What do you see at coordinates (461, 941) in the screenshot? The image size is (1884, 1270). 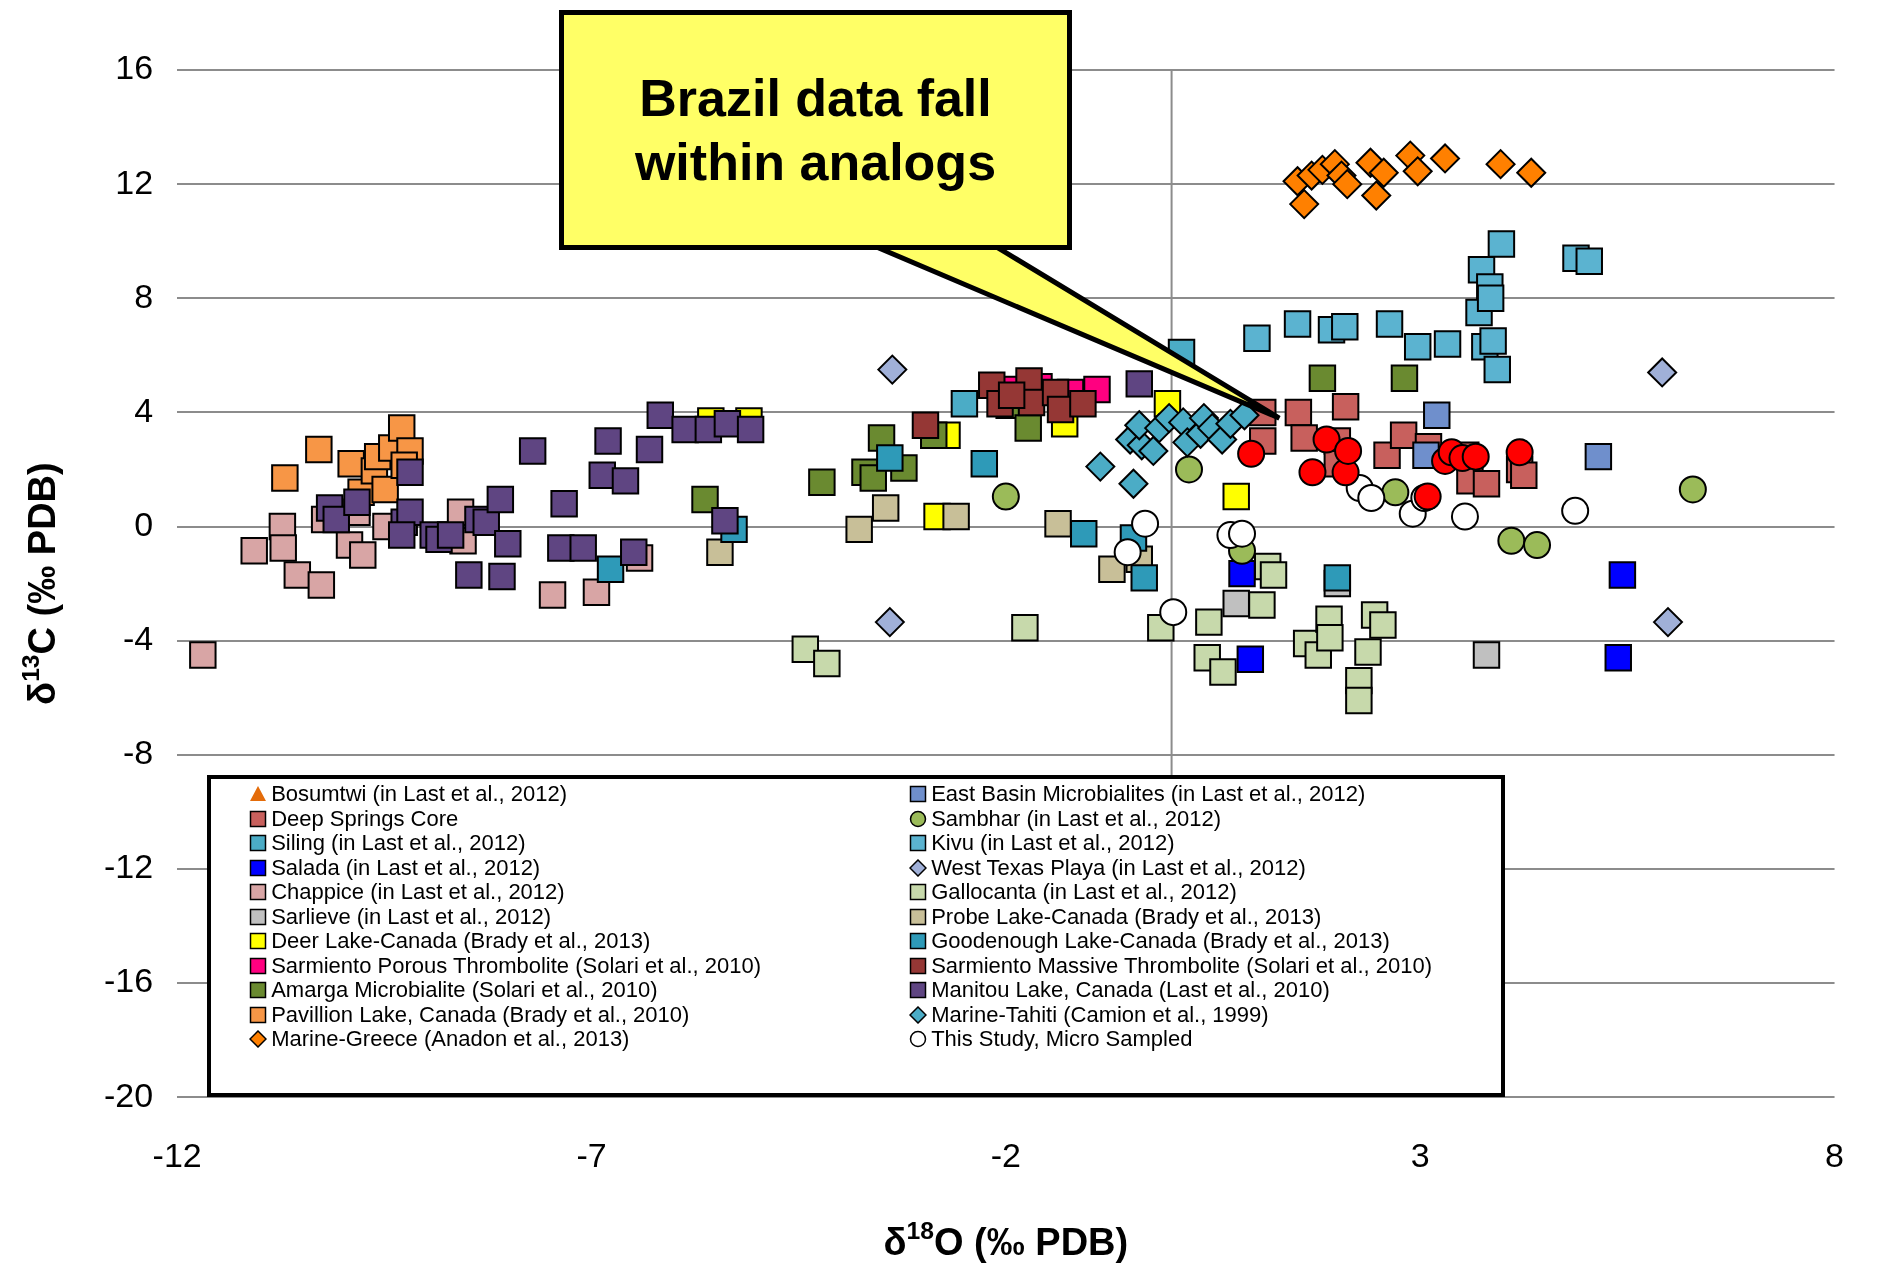 I see `legend-label: Deer Lake-Canada (Brady et al., 2013)` at bounding box center [461, 941].